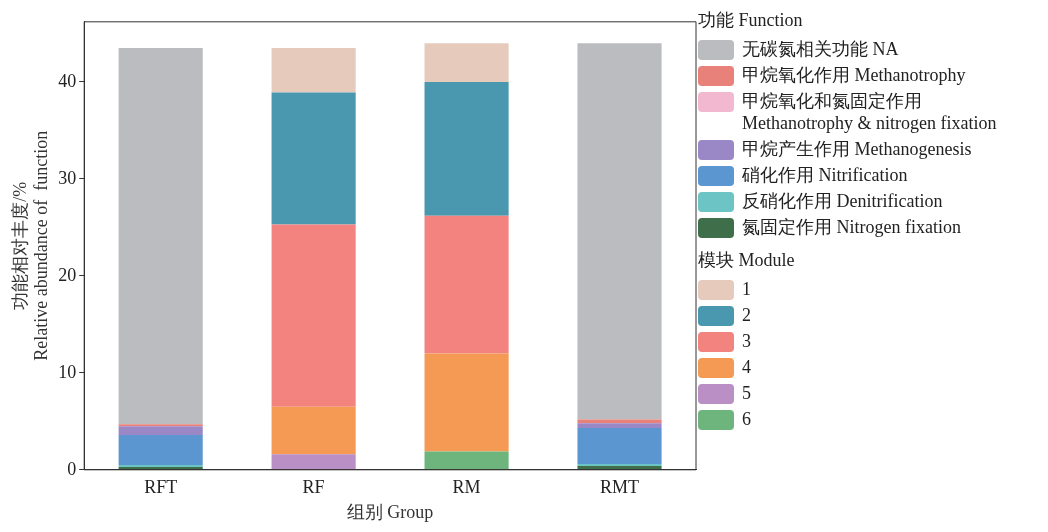  What do you see at coordinates (30, 245) in the screenshot?
I see `y-axis-title: 功能相对丰度/% Relative abundance of function` at bounding box center [30, 245].